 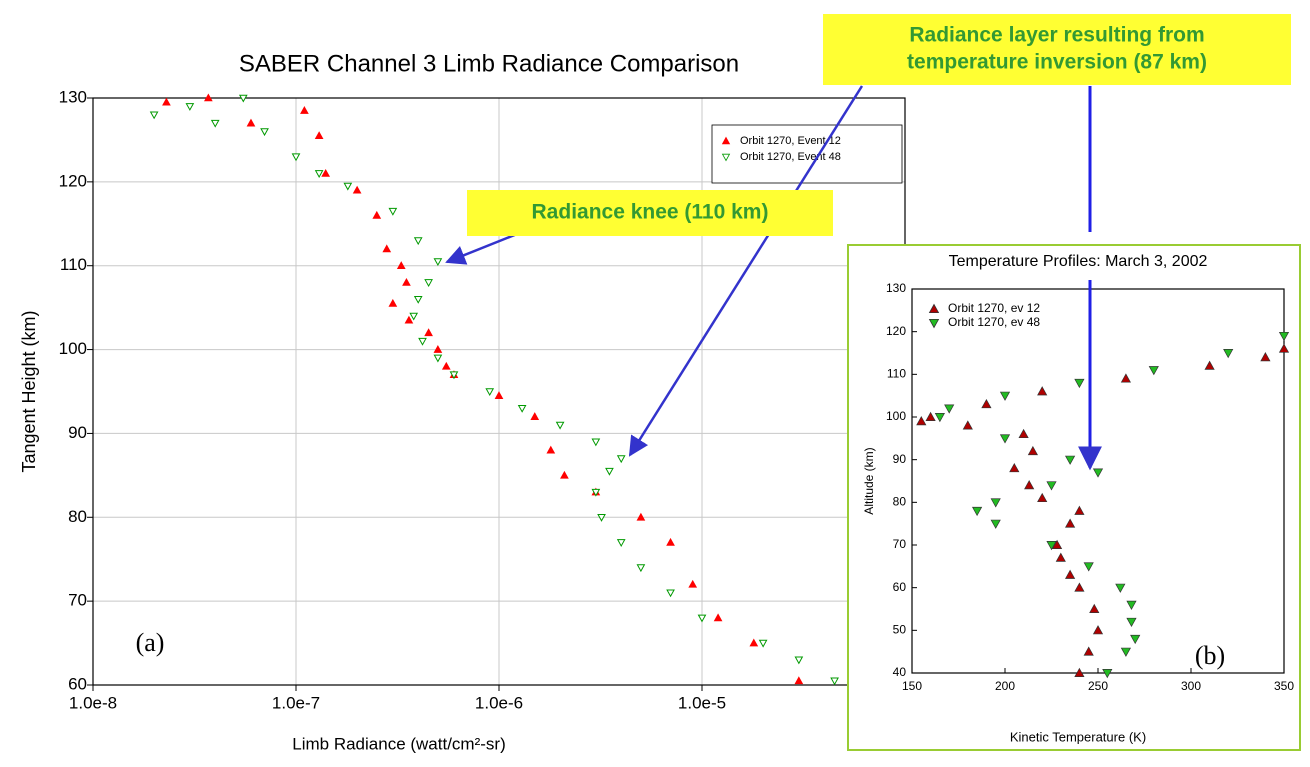 I want to click on x-tick-label: 1.0e-6, so click(x=499, y=702).